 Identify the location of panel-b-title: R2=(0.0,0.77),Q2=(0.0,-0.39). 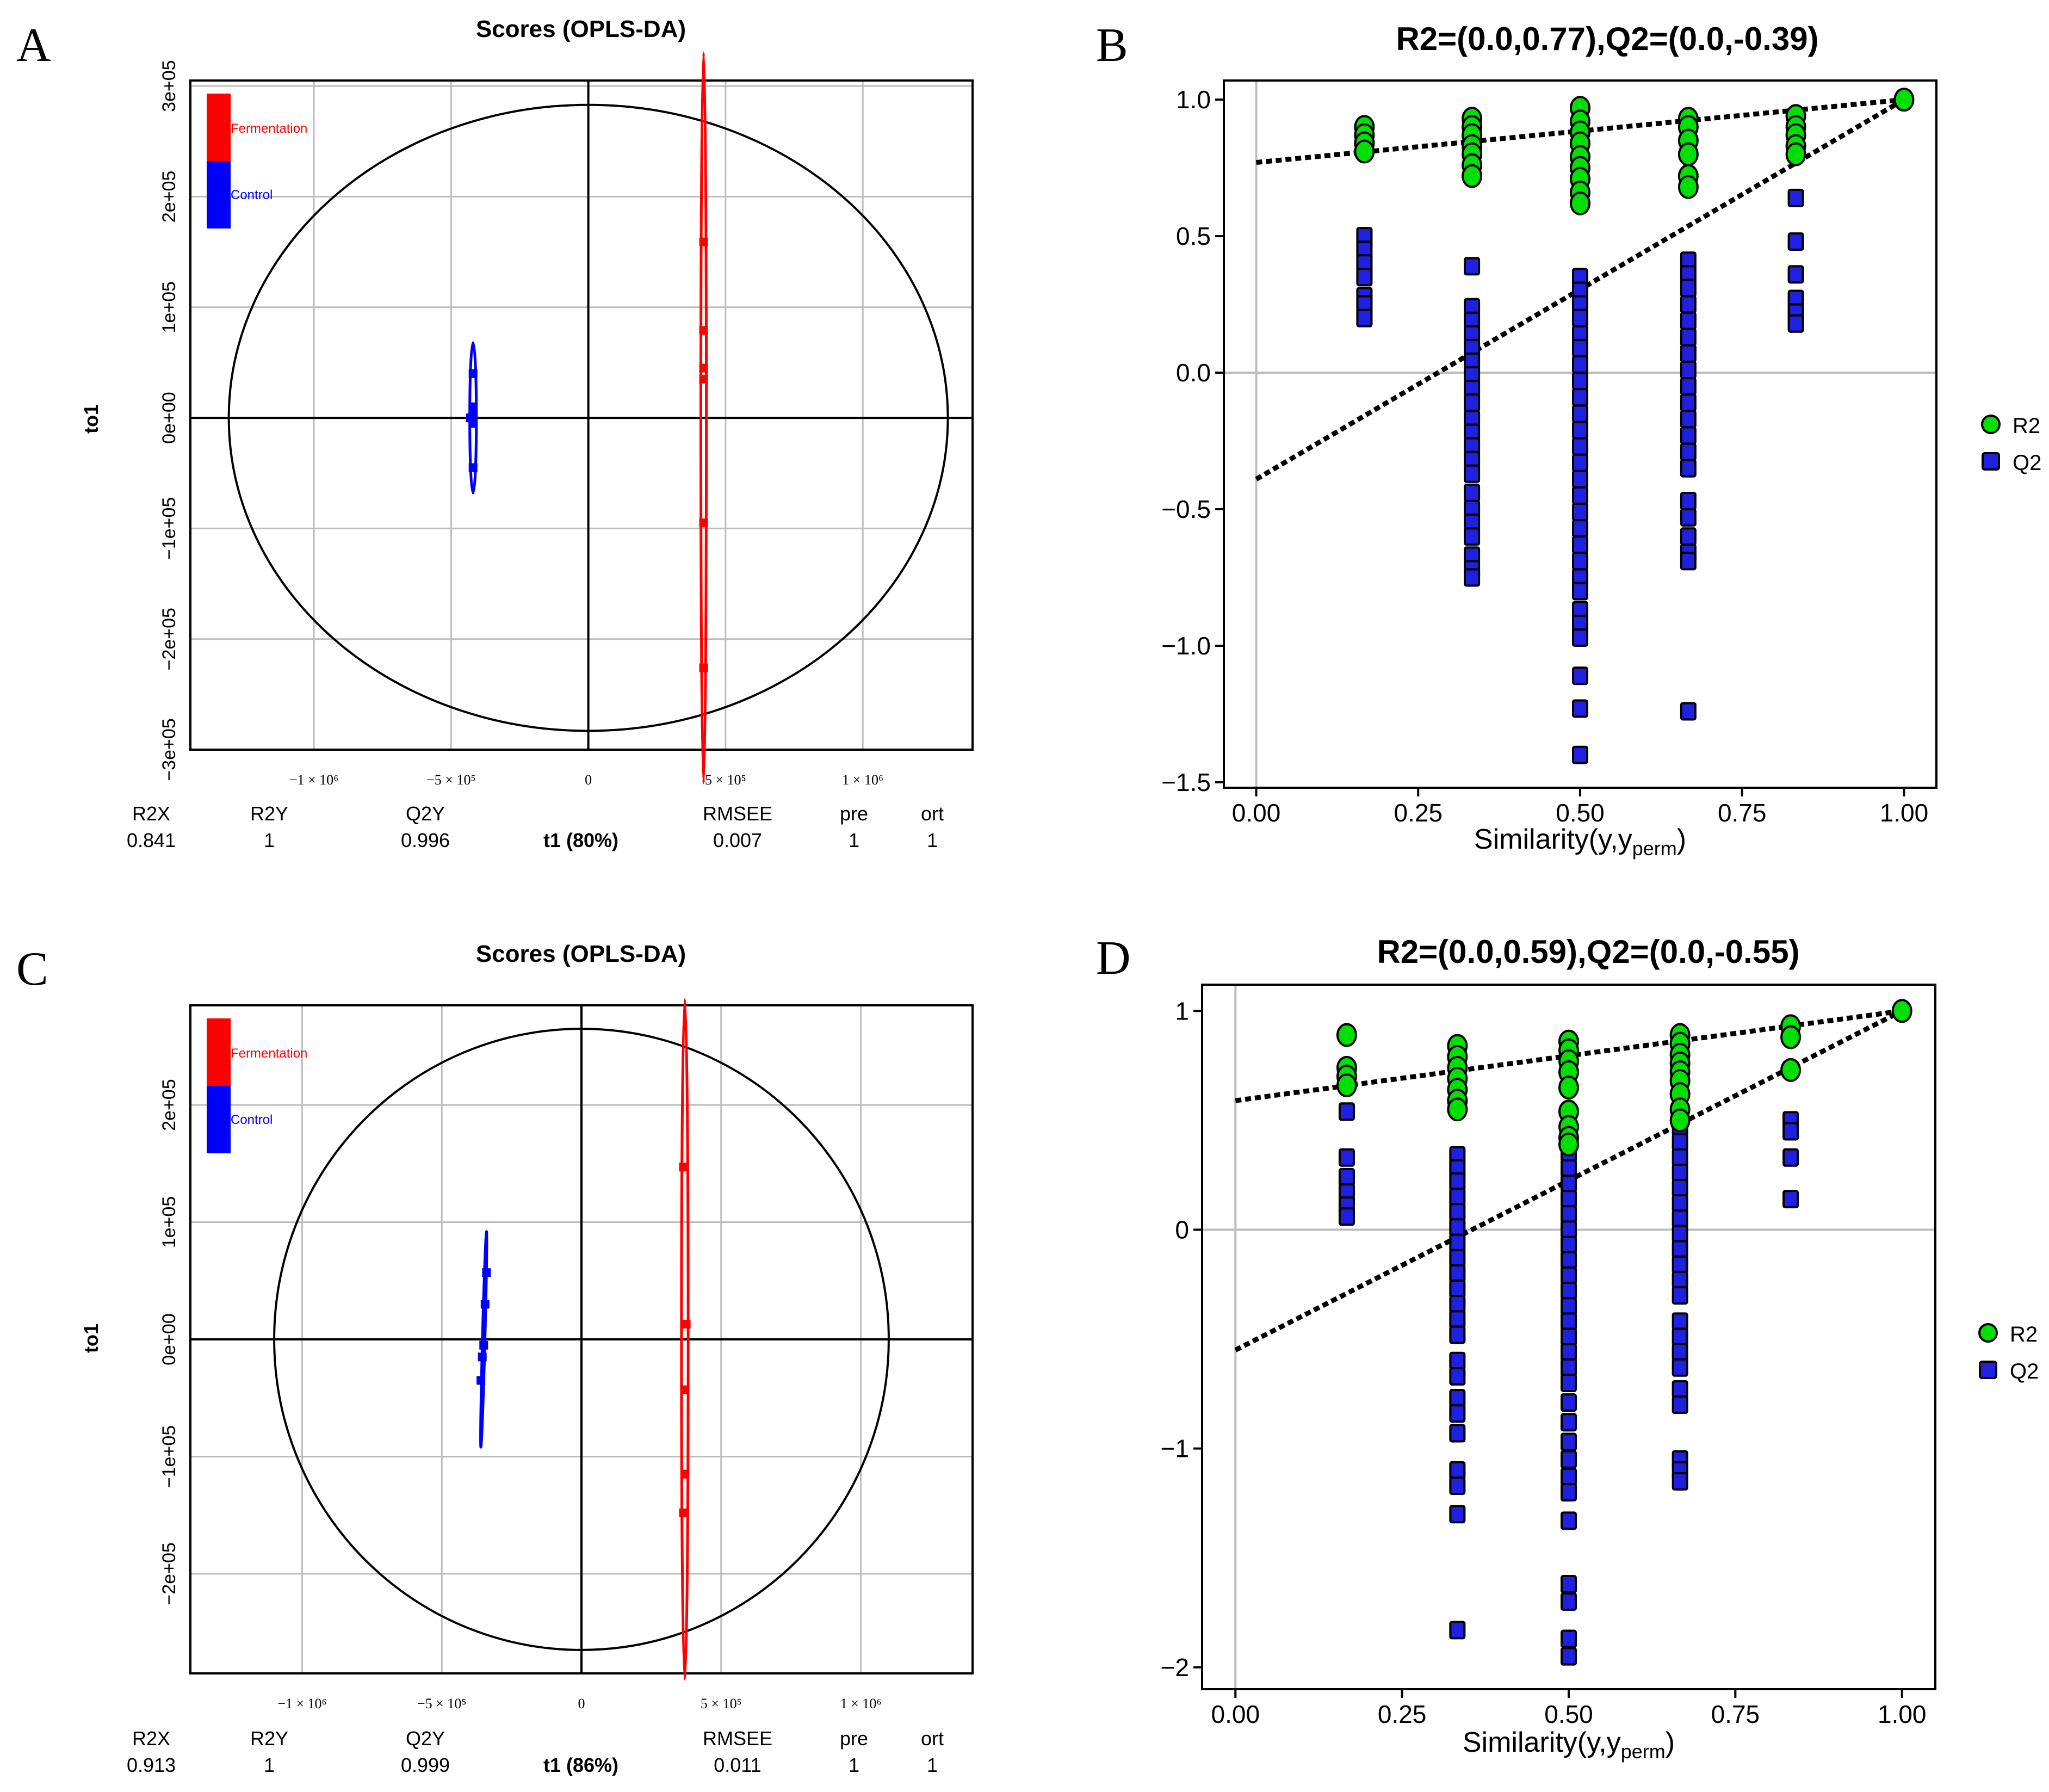
(1607, 39).